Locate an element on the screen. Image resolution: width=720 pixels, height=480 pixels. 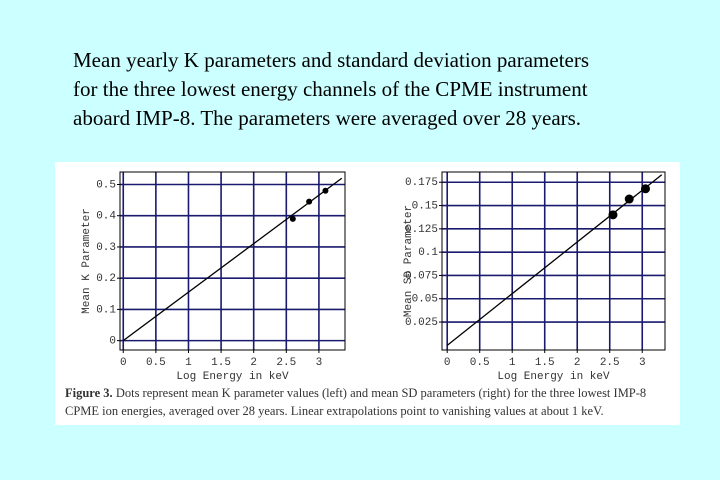
y-tick-label: 0.05 is located at coordinates (425, 300).